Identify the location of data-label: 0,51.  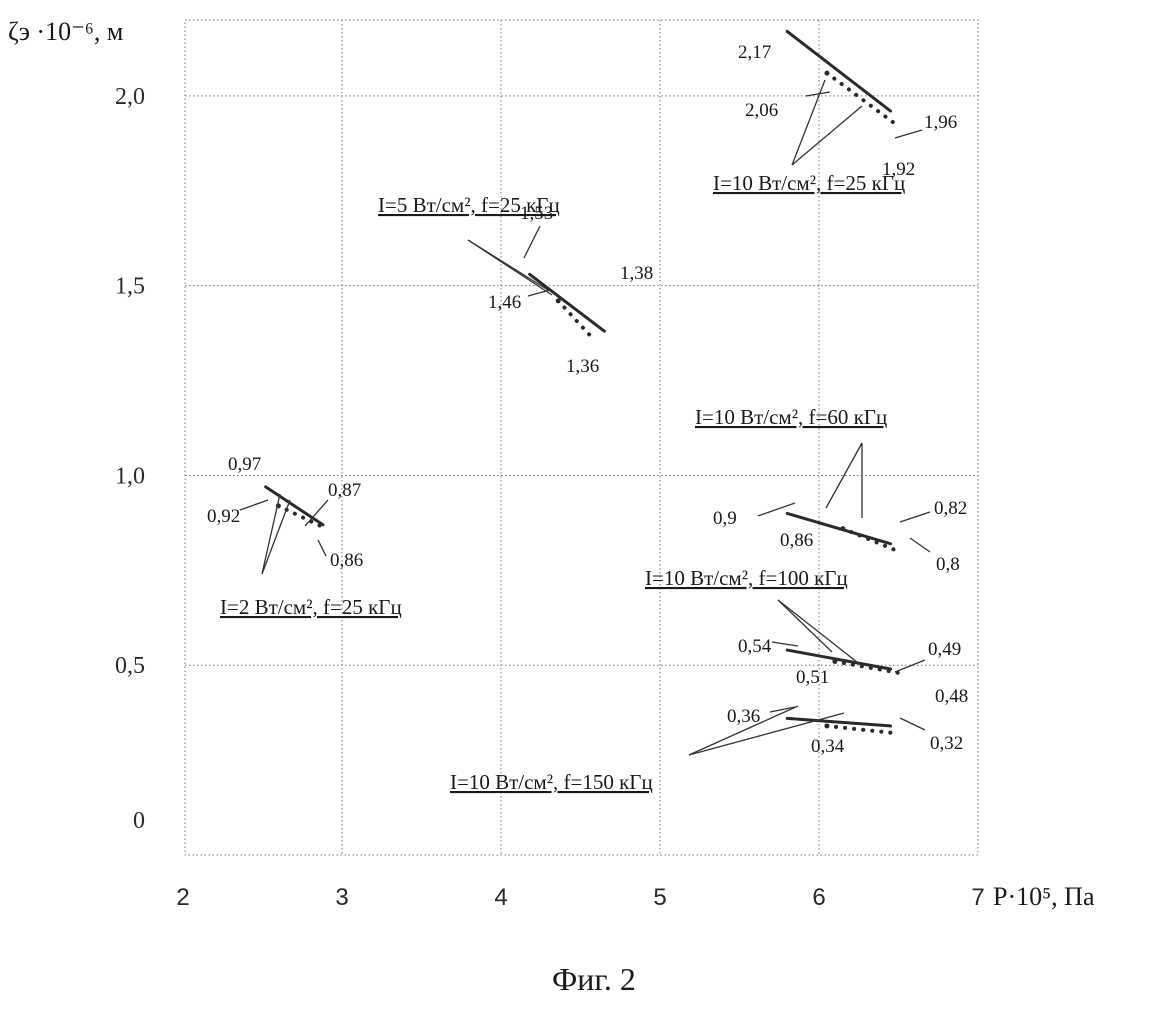
(812, 677).